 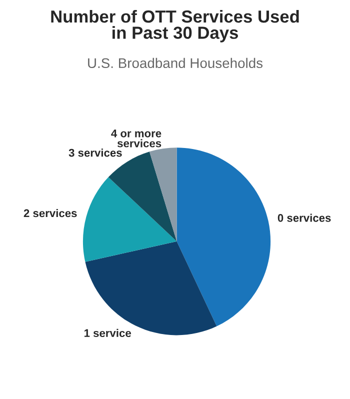 I want to click on chart-subtitle: U.S. Broadband Households, so click(x=175, y=63).